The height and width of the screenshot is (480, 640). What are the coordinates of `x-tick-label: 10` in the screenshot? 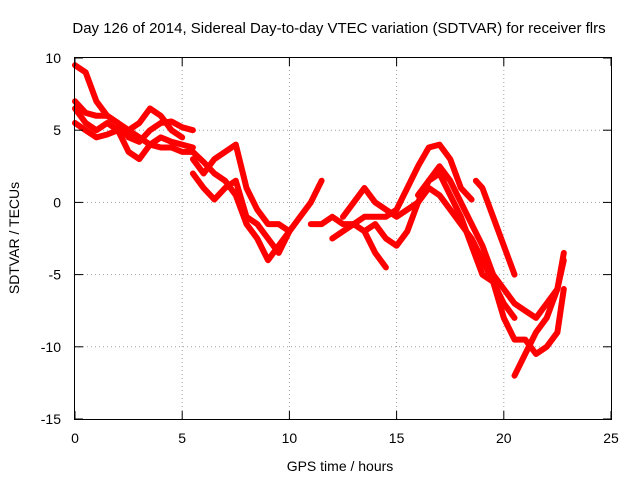 It's located at (290, 438).